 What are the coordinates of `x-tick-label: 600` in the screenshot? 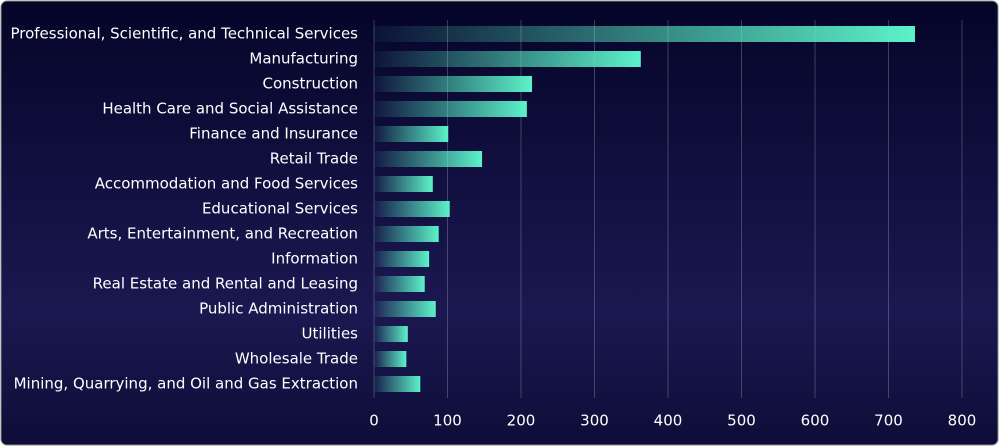 It's located at (815, 421).